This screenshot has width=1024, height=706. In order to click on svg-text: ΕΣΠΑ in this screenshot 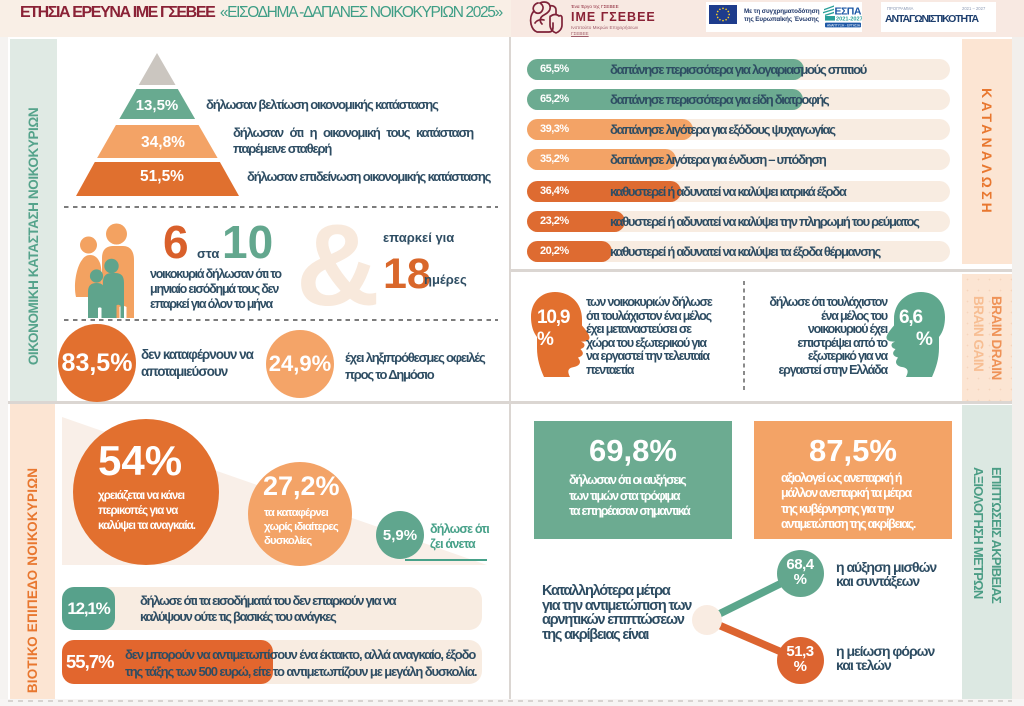, I will do `click(848, 12)`.